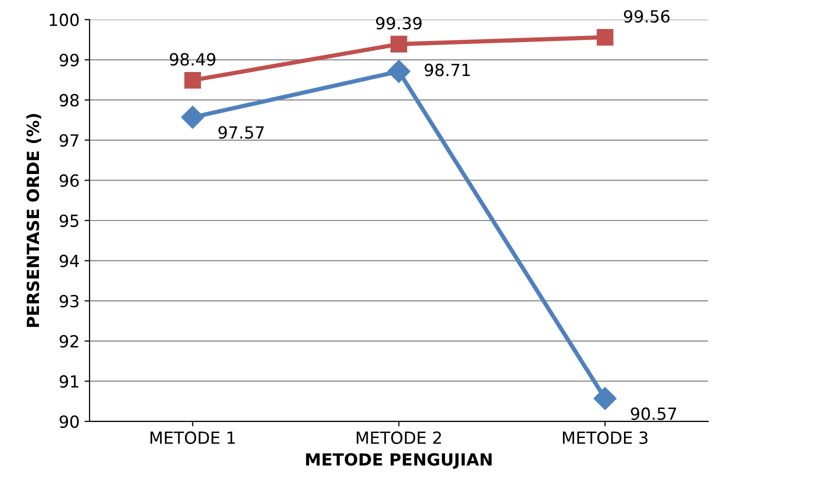 The height and width of the screenshot is (490, 814). Describe the element at coordinates (193, 59) in the screenshot. I see `data-label: 98.49` at that location.